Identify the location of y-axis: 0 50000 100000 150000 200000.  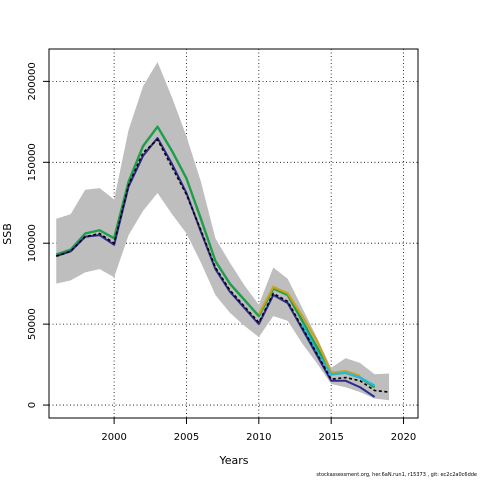
(38, 235).